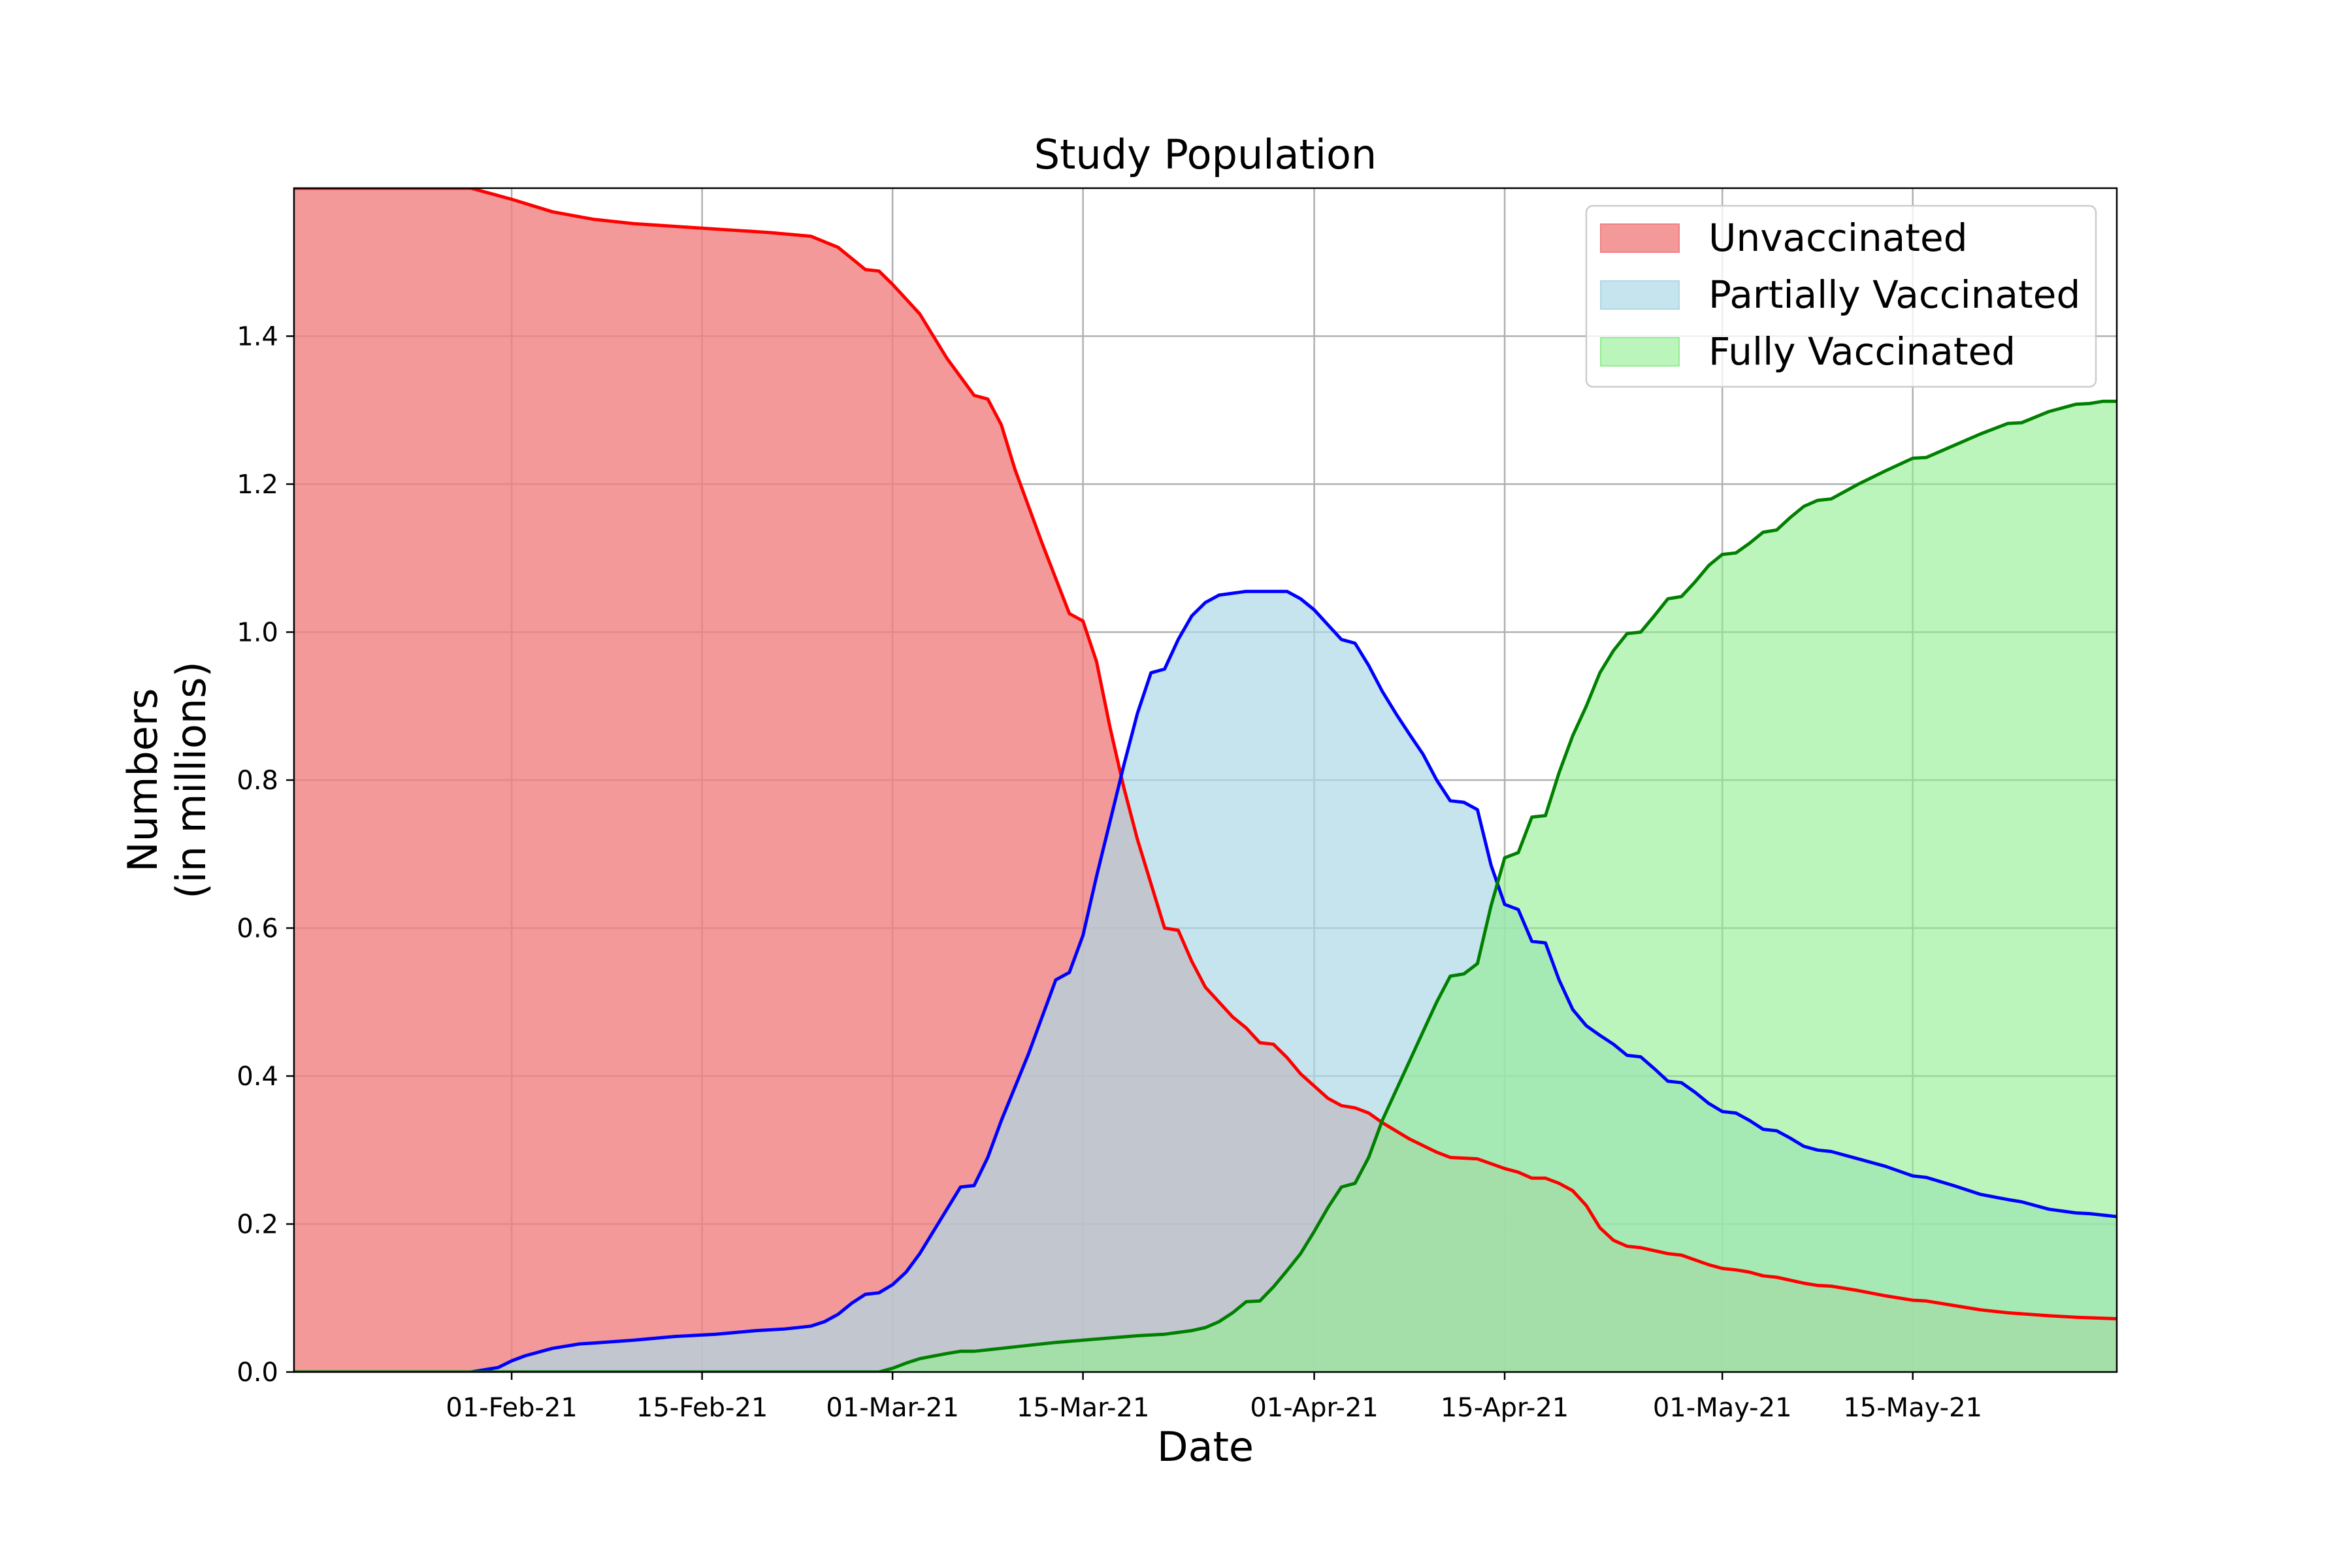 This screenshot has height=1568, width=2352. Describe the element at coordinates (143, 780) in the screenshot. I see `y-axis-label: Numbers` at that location.